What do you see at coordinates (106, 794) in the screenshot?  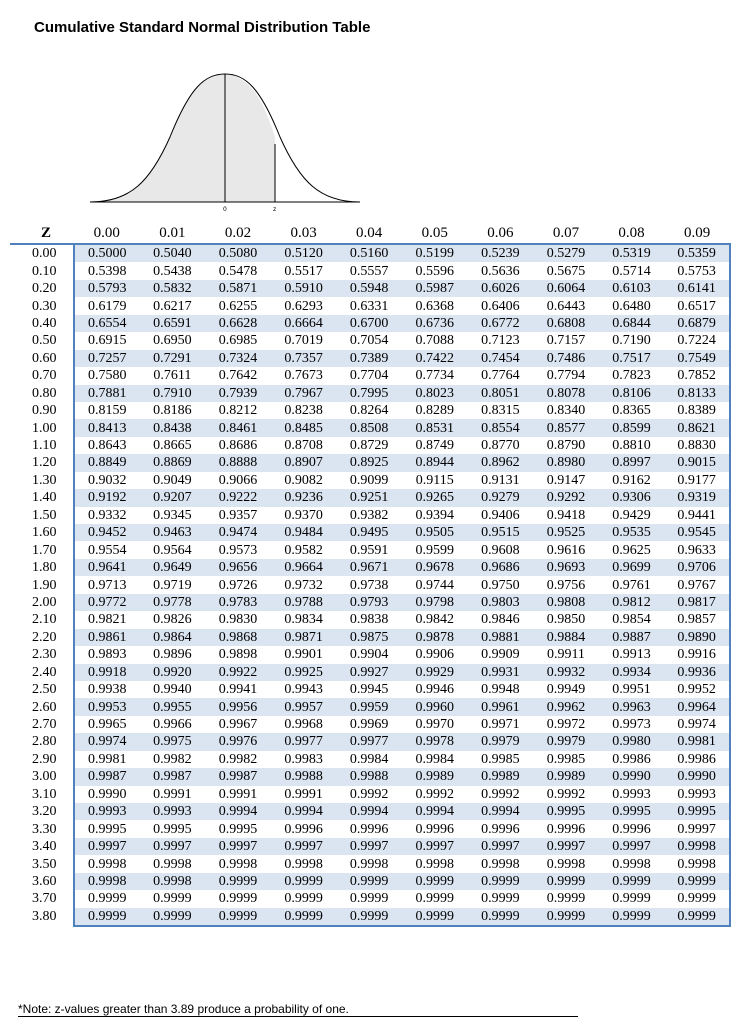 I see `probability-cell: 0.9990` at bounding box center [106, 794].